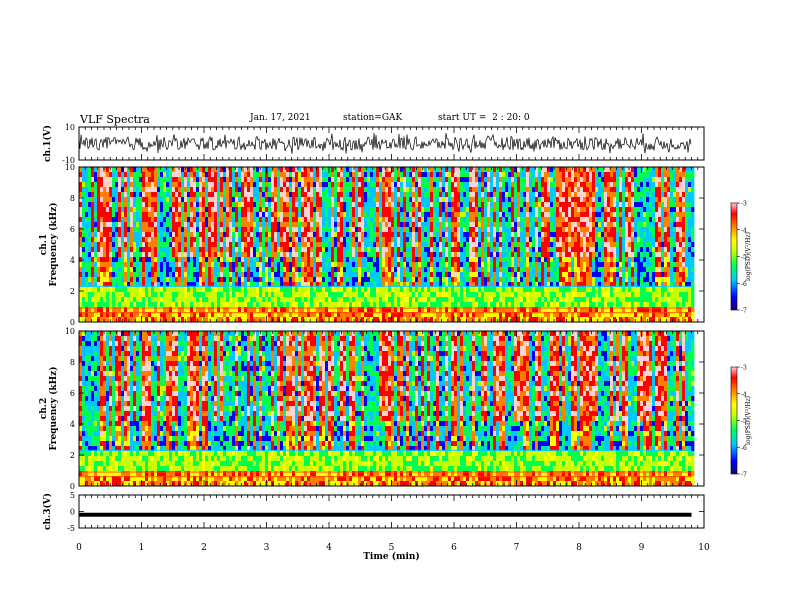 The image size is (792, 612). What do you see at coordinates (704, 548) in the screenshot?
I see `x-tick-label-10: 10` at bounding box center [704, 548].